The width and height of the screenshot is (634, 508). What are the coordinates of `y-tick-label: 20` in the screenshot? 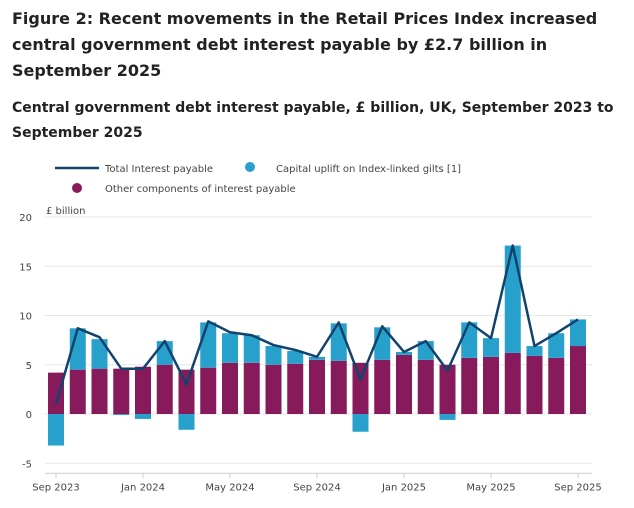 It's located at (25, 218).